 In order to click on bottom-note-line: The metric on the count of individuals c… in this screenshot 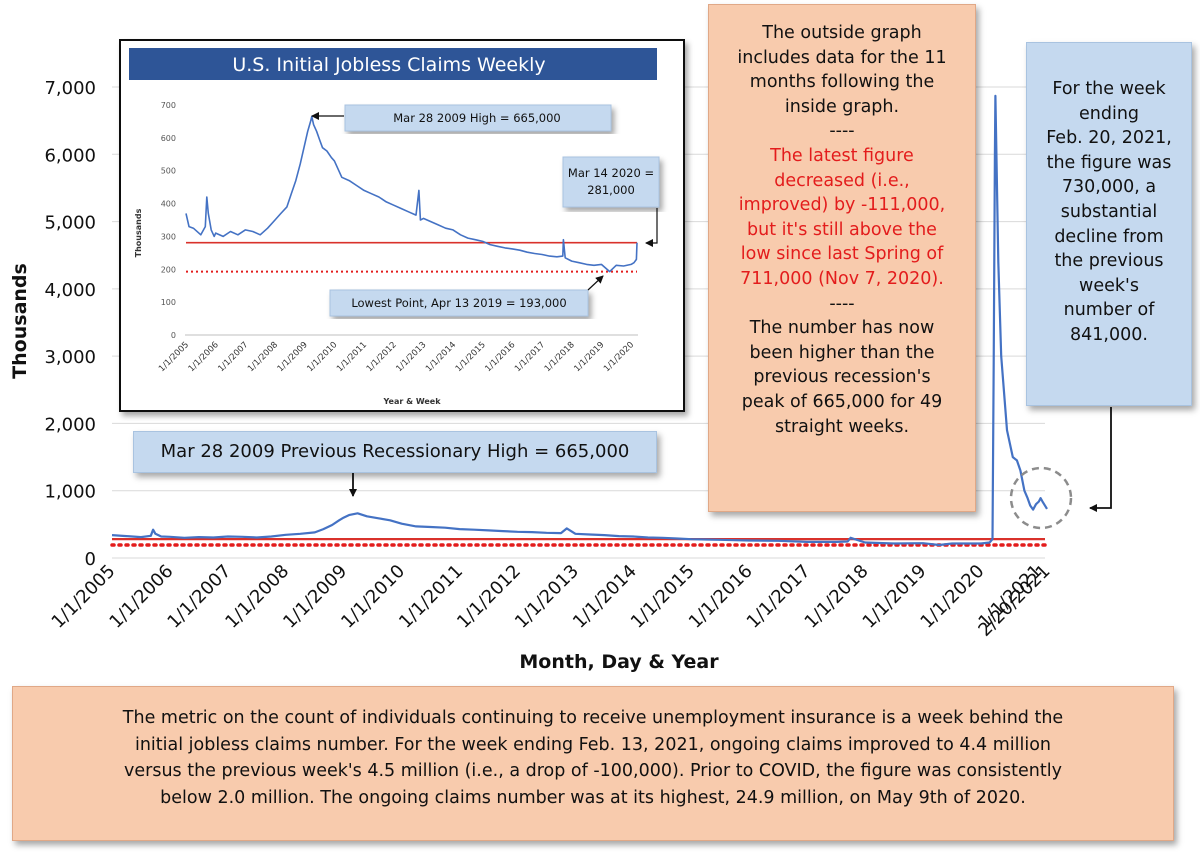, I will do `click(593, 718)`.